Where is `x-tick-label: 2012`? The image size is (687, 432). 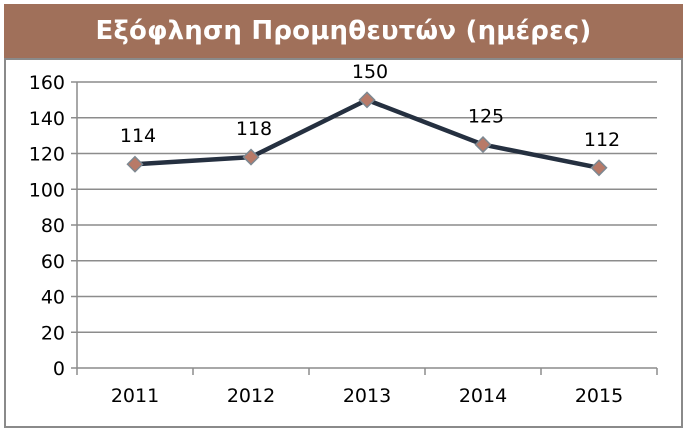 x-tick-label: 2012 is located at coordinates (251, 396).